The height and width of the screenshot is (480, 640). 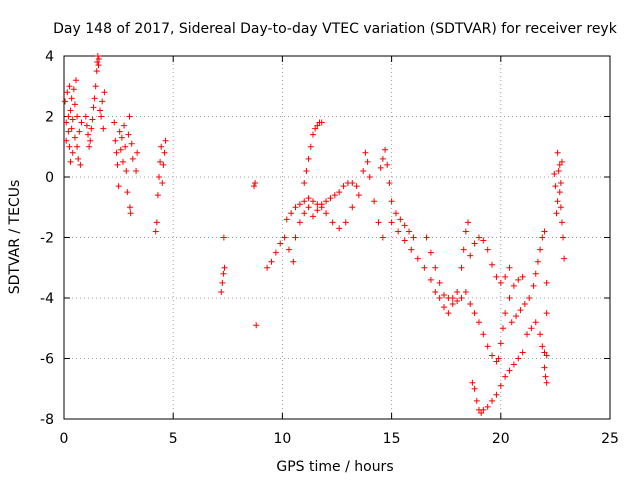 I want to click on y-tick-label: -6, so click(x=47, y=360).